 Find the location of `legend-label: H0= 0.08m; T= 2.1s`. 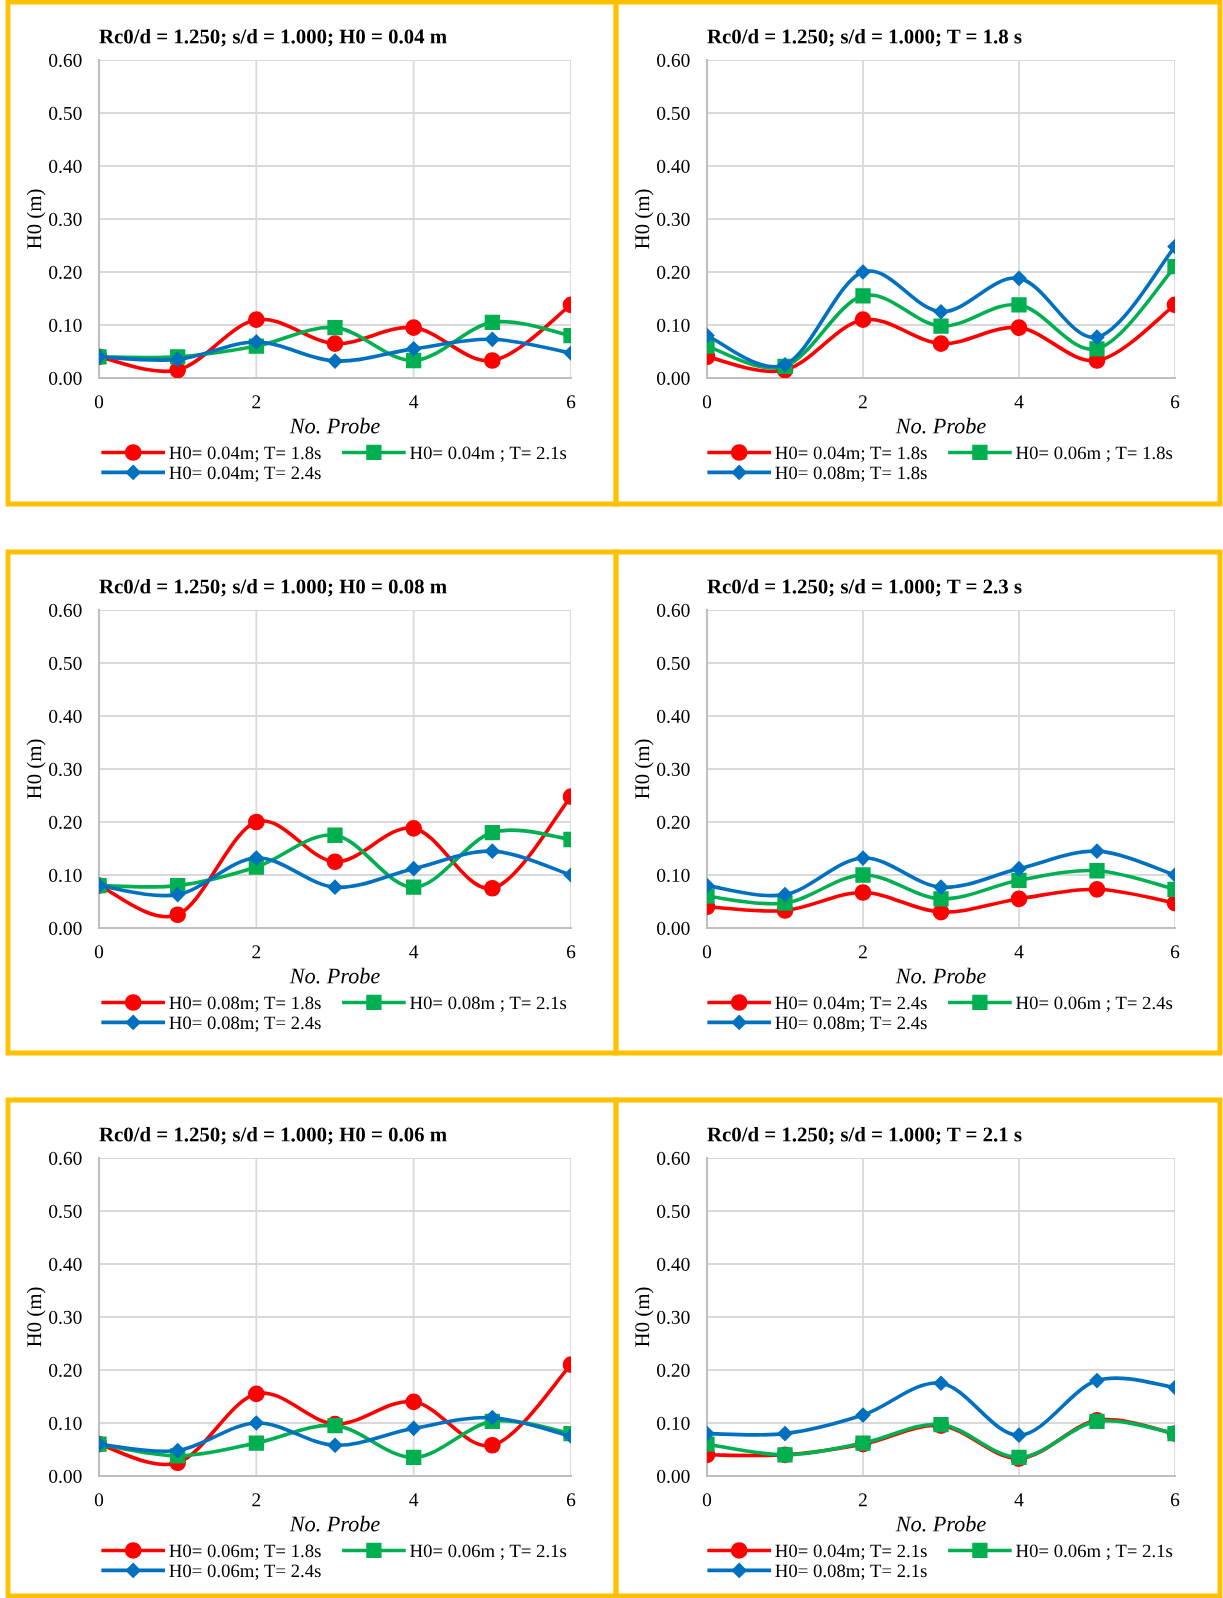

legend-label: H0= 0.08m; T= 2.1s is located at coordinates (851, 1572).